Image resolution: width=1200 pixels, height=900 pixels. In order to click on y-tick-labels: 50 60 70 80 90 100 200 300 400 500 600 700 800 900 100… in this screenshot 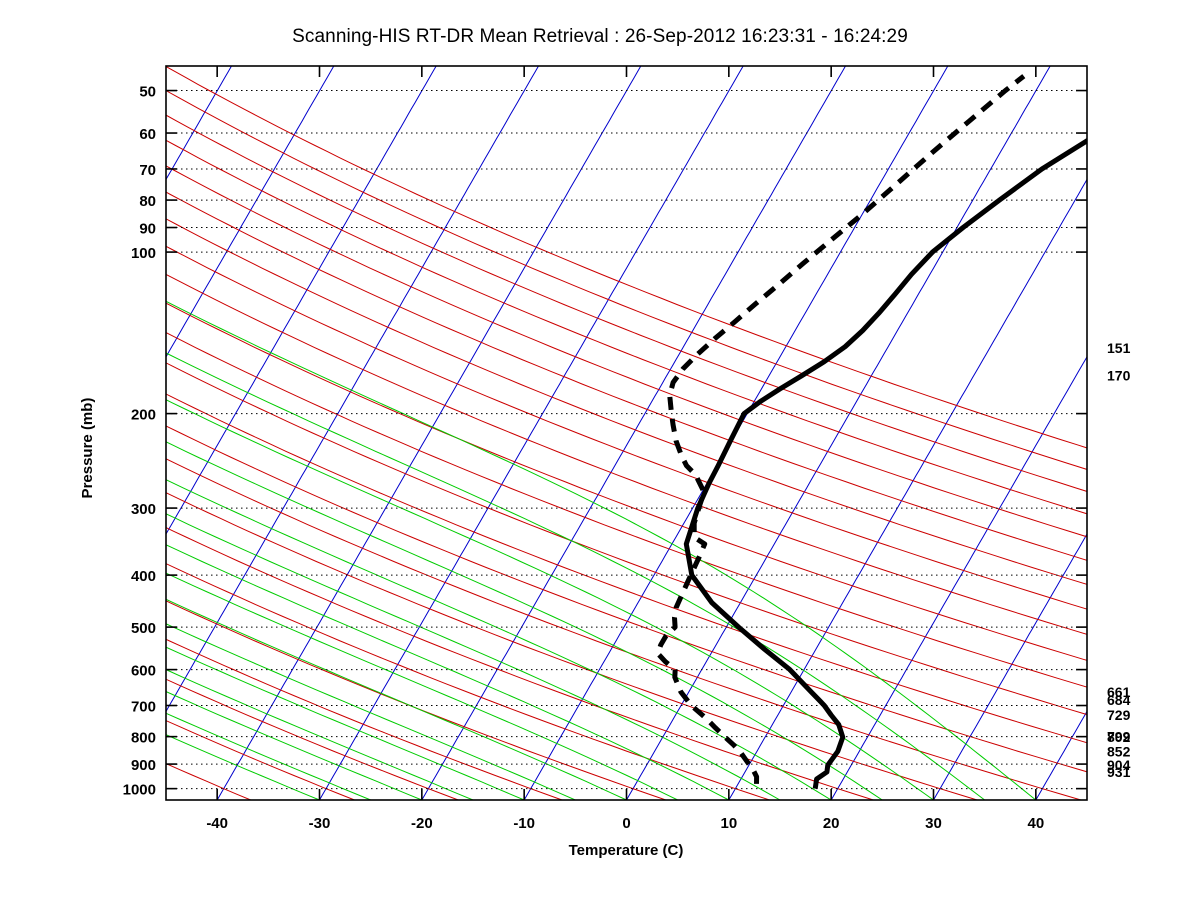, I will do `click(139, 441)`.